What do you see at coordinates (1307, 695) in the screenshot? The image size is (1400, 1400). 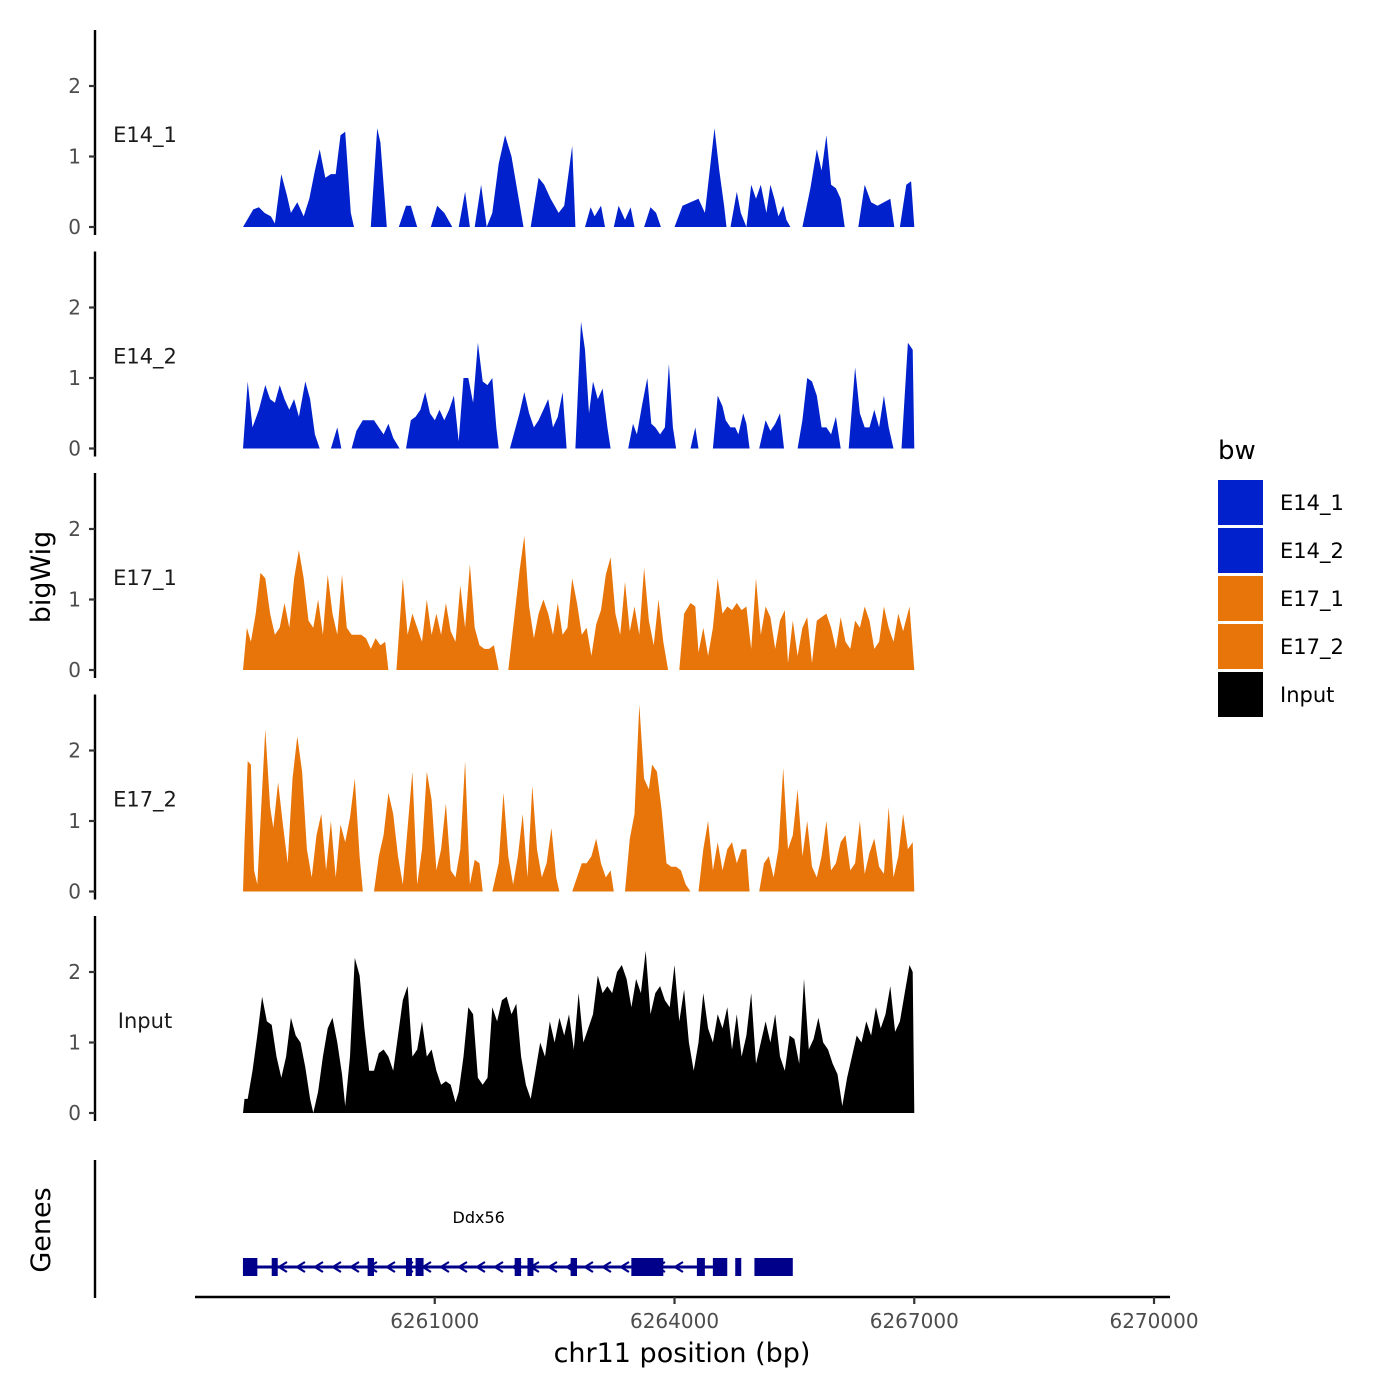 I see `legend-label: Input` at bounding box center [1307, 695].